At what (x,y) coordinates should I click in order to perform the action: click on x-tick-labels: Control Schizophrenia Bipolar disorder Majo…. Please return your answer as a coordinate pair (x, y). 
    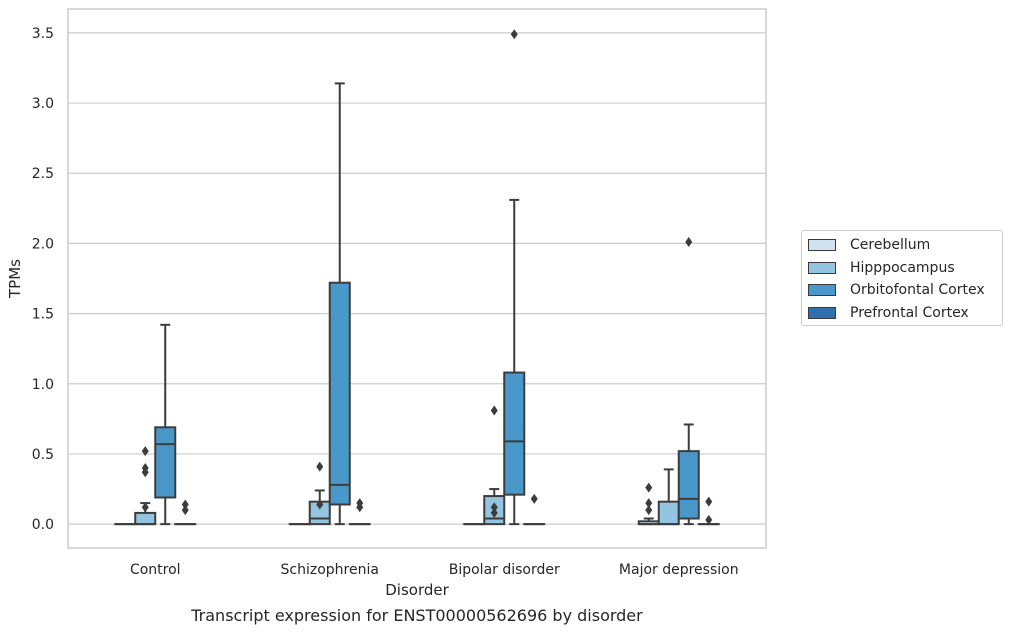
    Looking at the image, I should click on (434, 570).